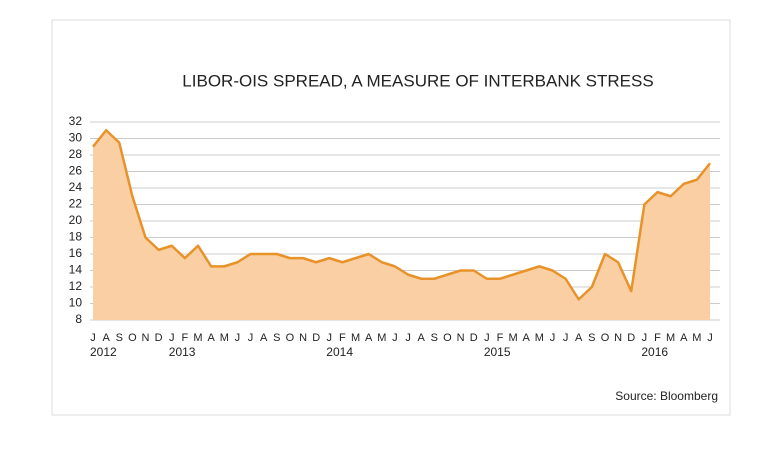  What do you see at coordinates (76, 253) in the screenshot?
I see `y-tick-label: 16` at bounding box center [76, 253].